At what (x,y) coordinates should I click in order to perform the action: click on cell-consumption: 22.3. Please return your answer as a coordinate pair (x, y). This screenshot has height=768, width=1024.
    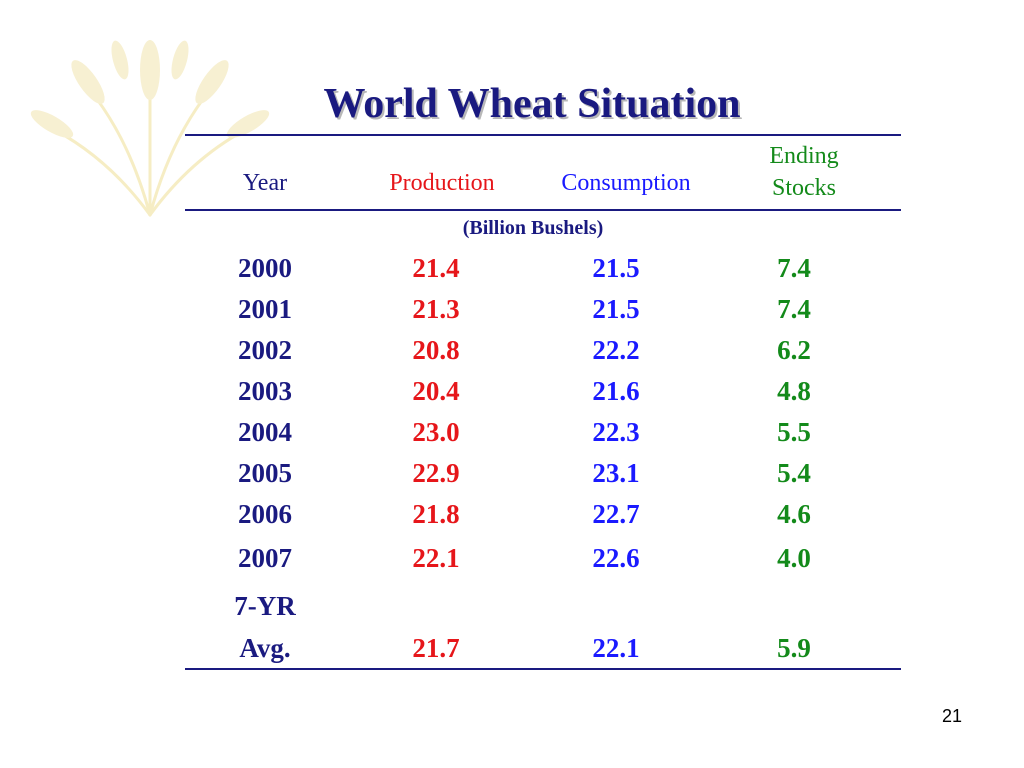
    Looking at the image, I should click on (616, 432).